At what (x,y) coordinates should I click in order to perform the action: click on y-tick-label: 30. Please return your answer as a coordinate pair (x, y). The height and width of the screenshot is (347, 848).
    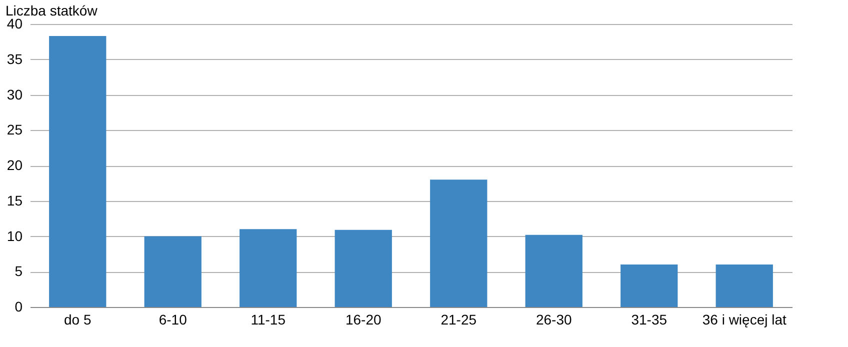
    Looking at the image, I should click on (14, 94).